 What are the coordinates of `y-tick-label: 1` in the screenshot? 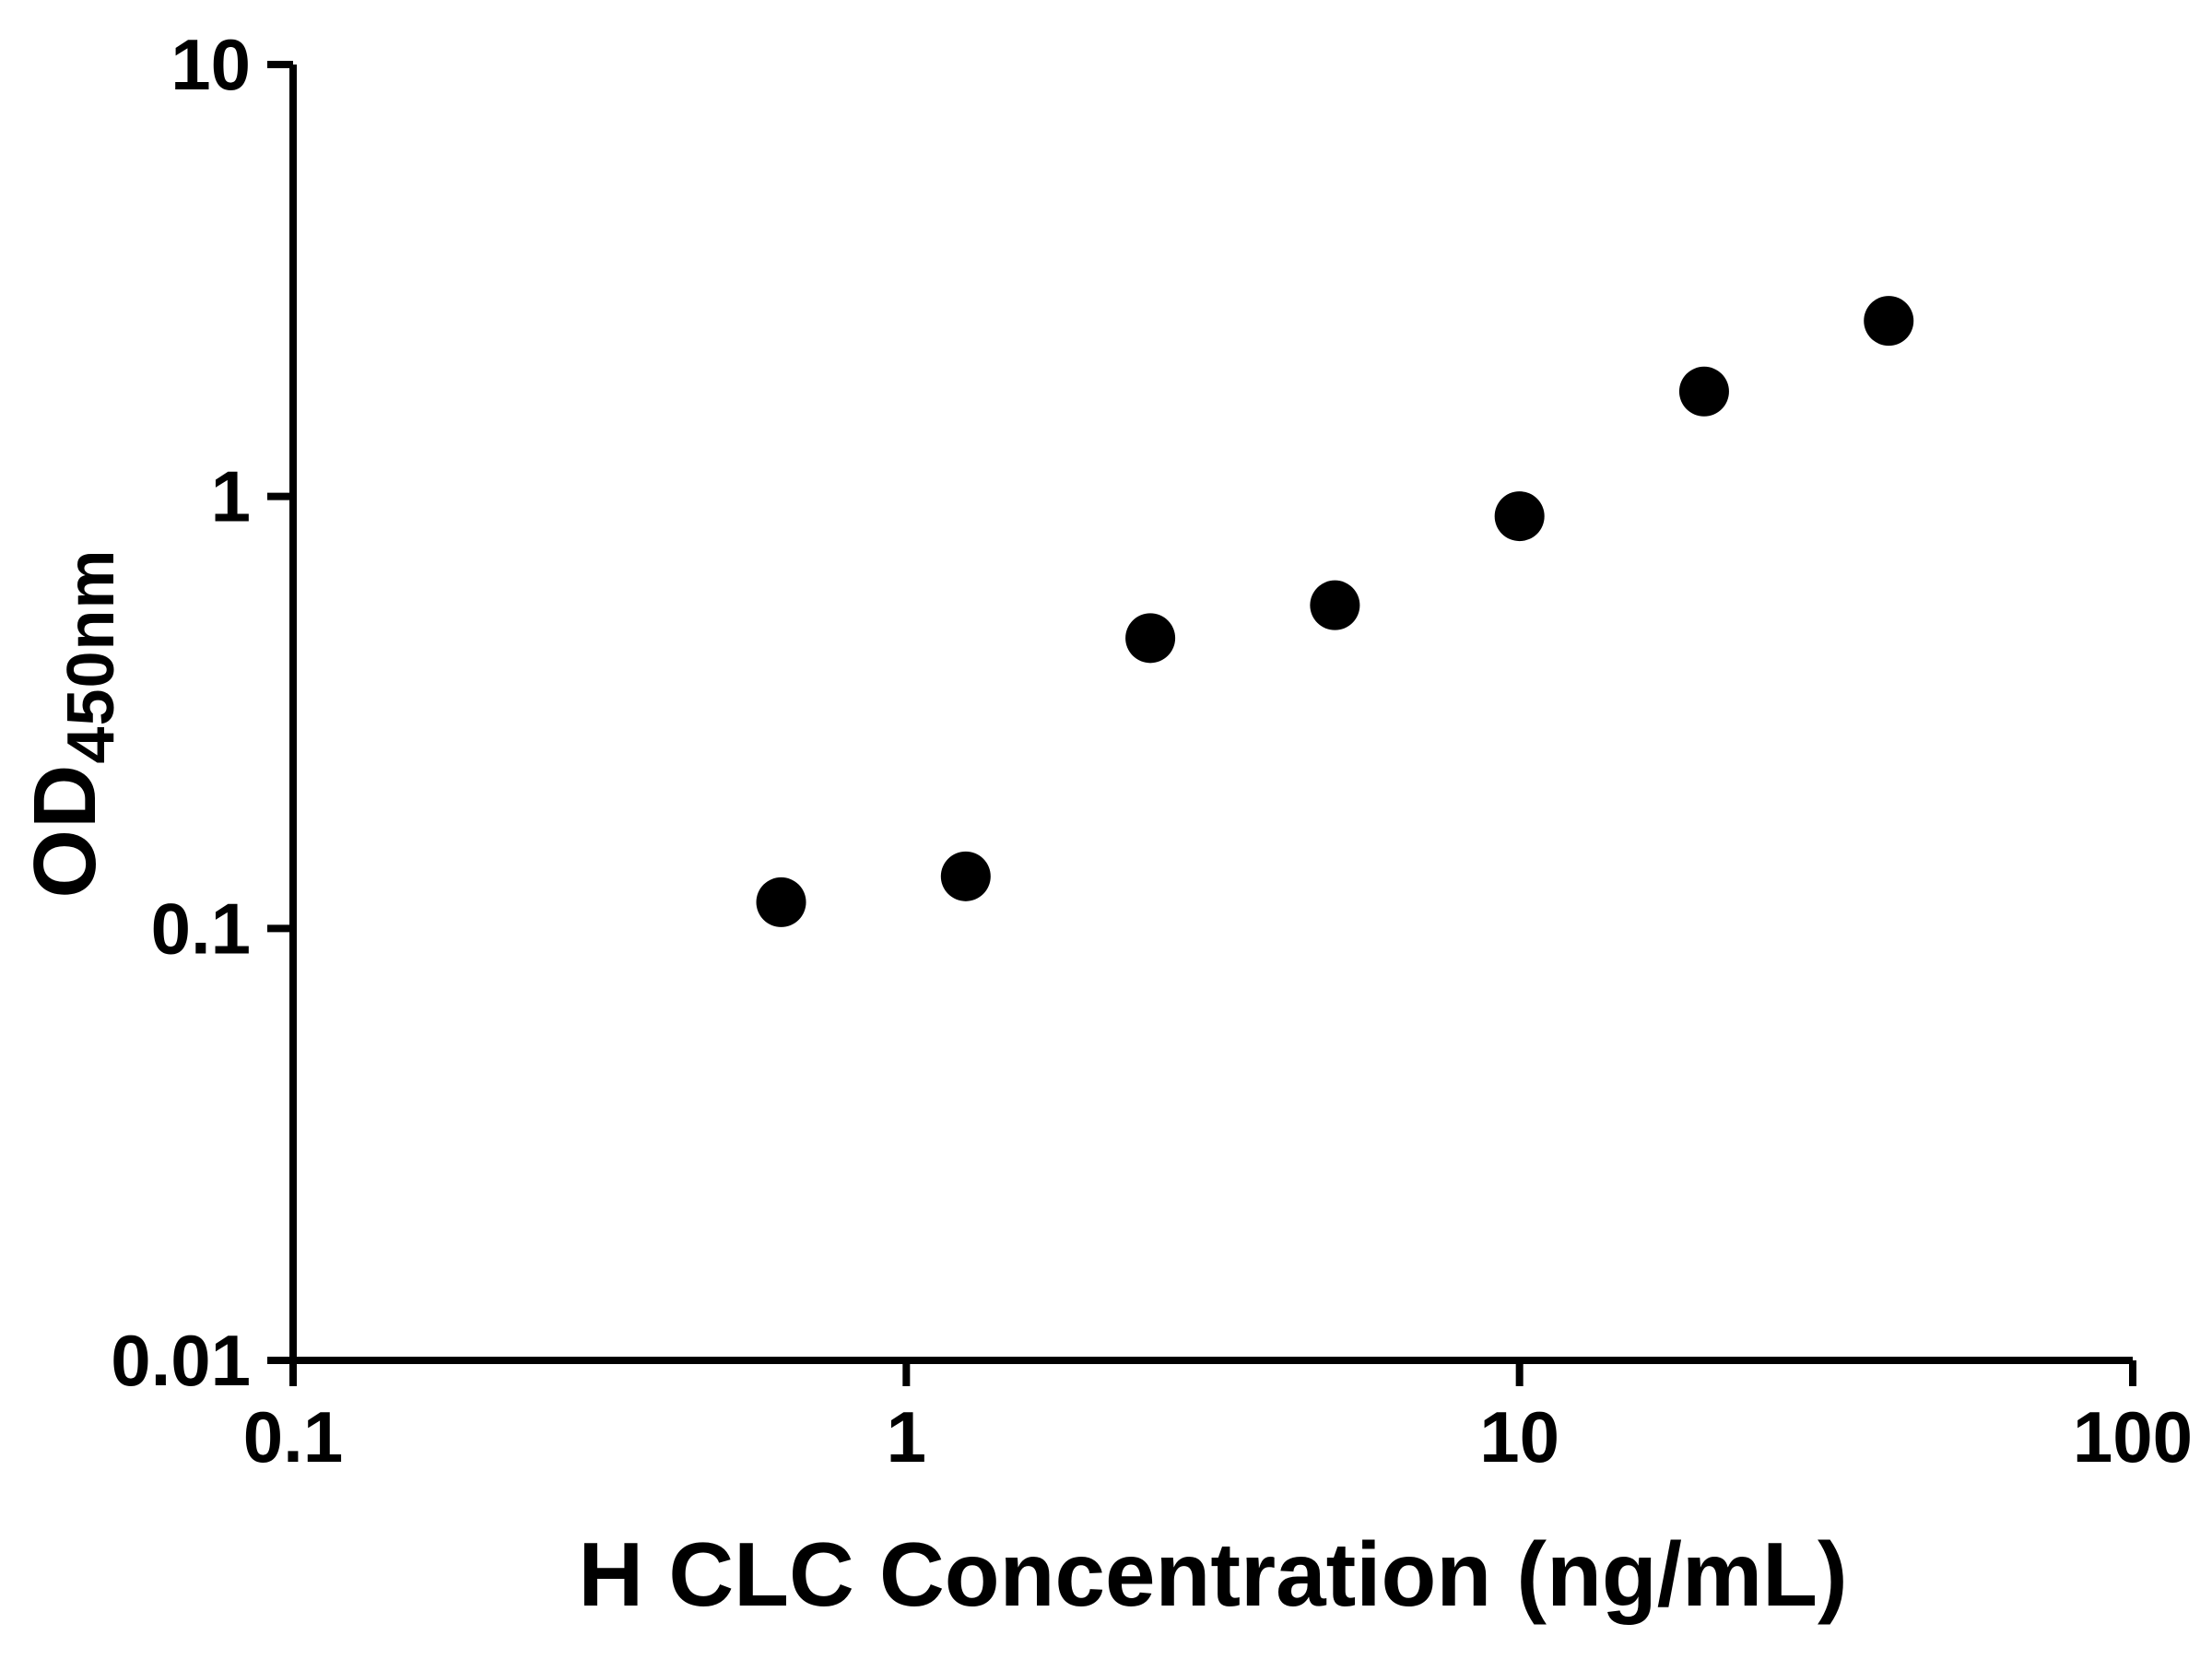 It's located at (231, 496).